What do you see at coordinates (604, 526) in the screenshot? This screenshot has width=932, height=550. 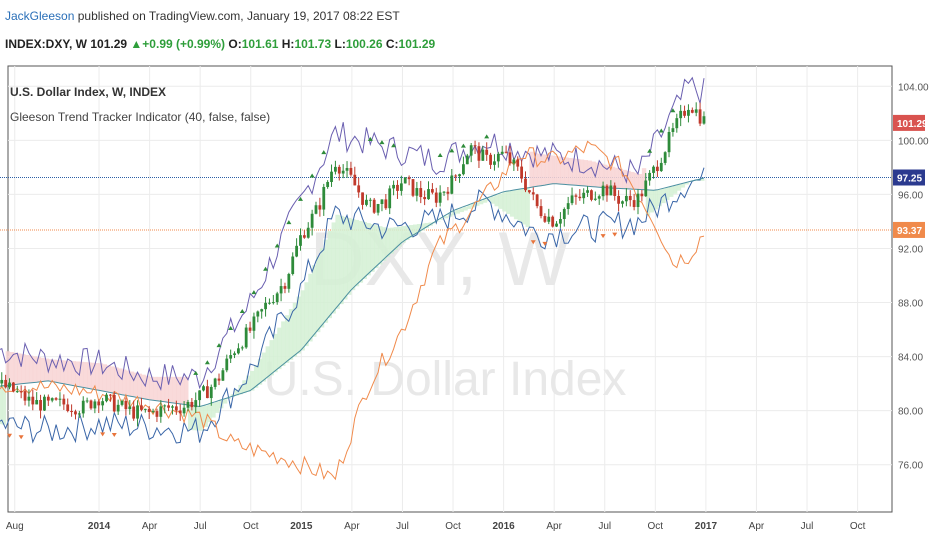 I see `x-tick-label: Jul` at bounding box center [604, 526].